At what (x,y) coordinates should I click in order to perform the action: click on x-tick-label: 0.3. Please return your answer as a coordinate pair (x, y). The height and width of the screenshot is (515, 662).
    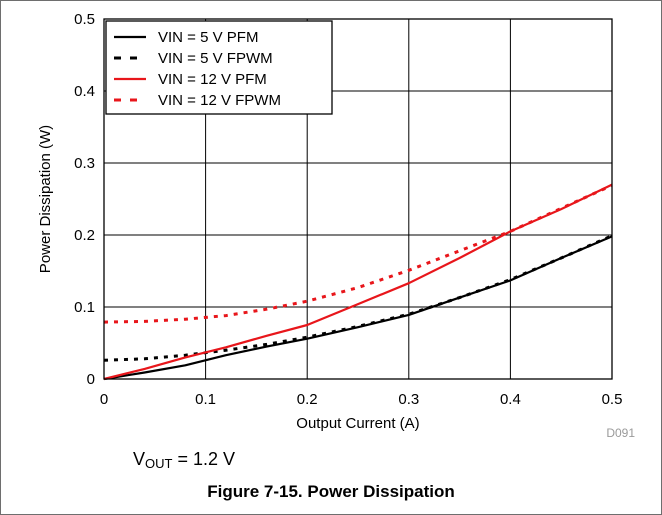
    Looking at the image, I should click on (408, 399).